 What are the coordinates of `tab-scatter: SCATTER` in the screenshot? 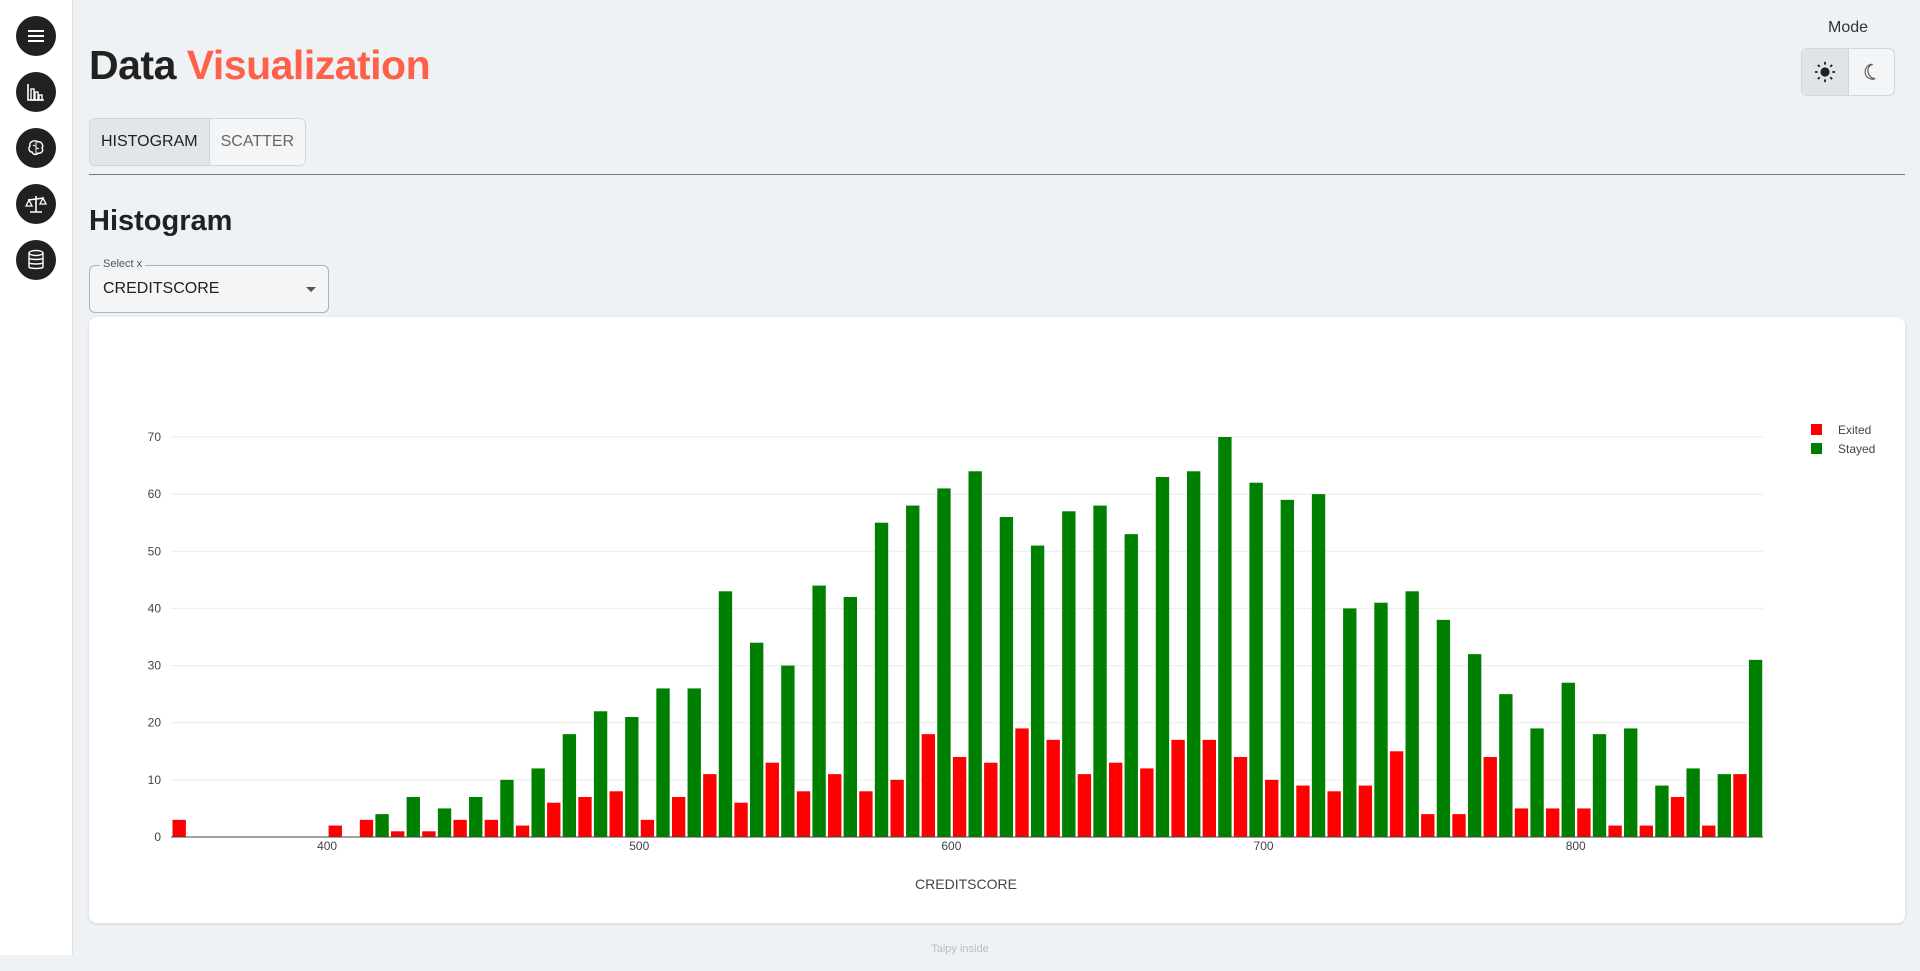 It's located at (257, 142).